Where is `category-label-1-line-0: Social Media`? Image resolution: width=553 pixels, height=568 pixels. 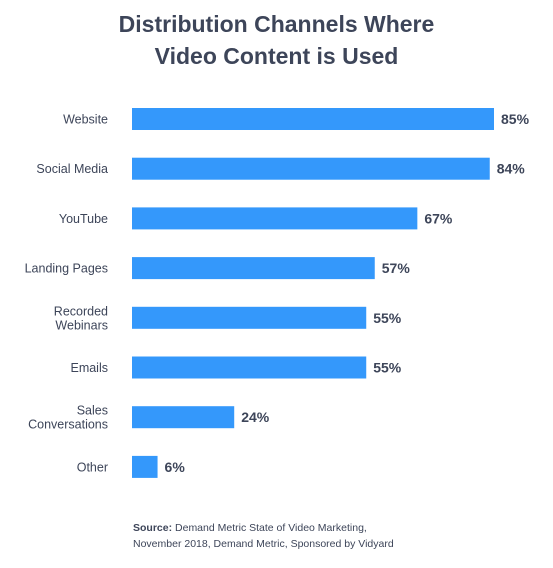 category-label-1-line-0: Social Media is located at coordinates (72, 169).